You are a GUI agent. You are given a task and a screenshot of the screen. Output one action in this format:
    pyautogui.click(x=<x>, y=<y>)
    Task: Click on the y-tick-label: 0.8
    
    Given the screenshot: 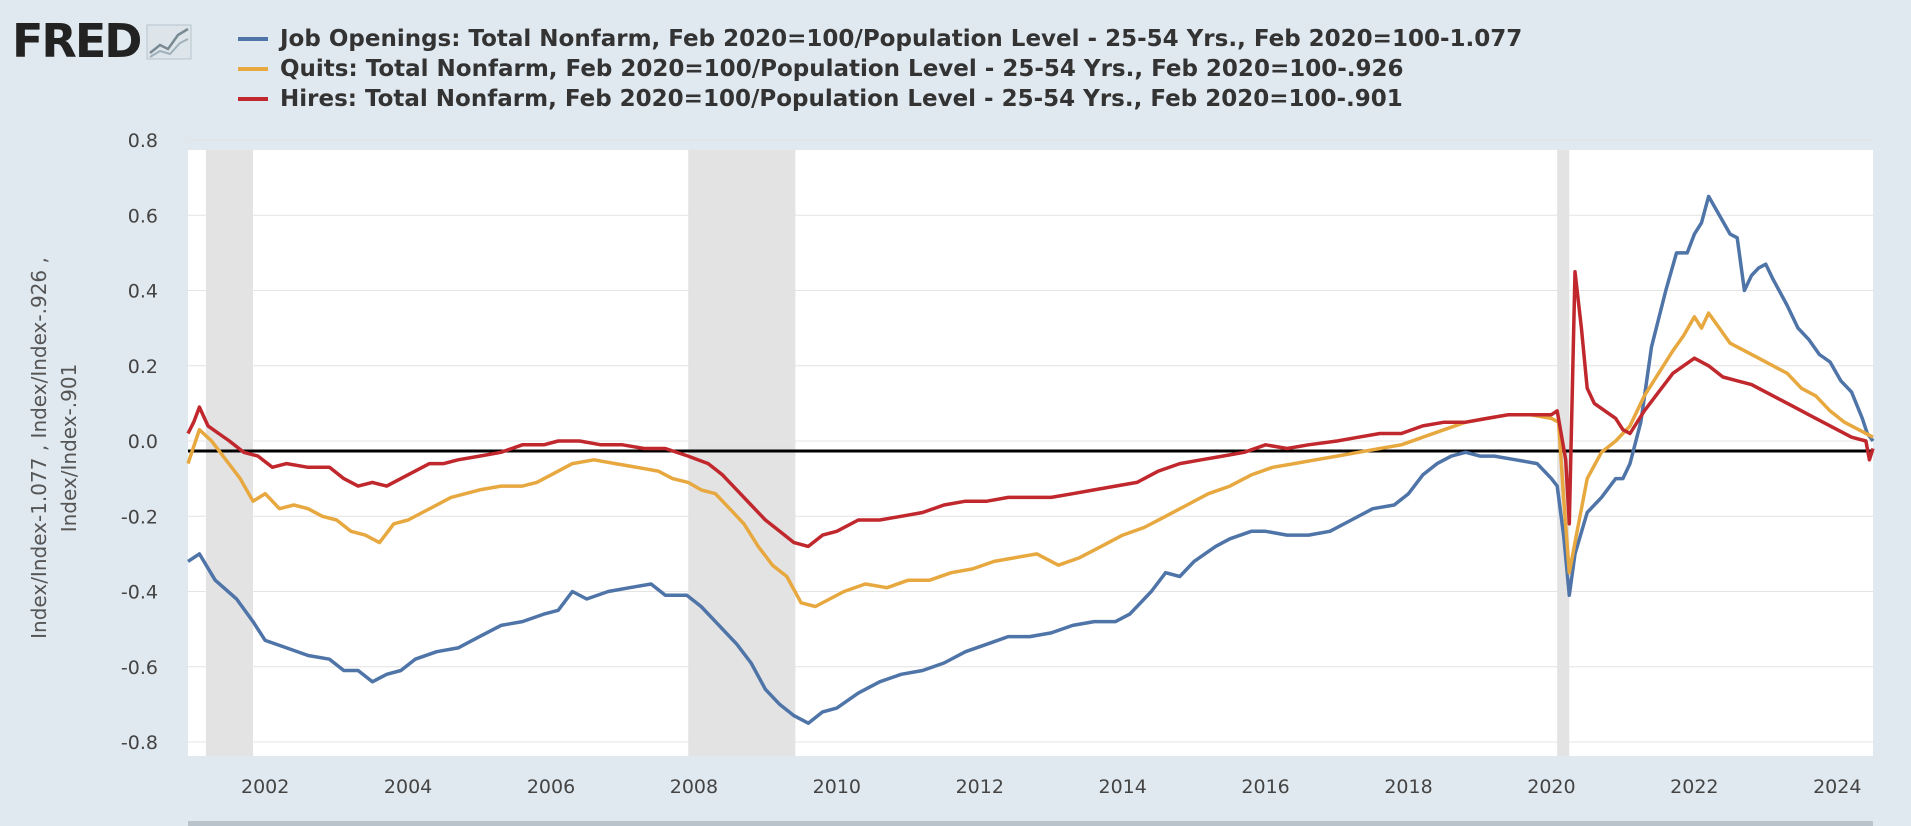 What is the action you would take?
    pyautogui.click(x=143, y=141)
    